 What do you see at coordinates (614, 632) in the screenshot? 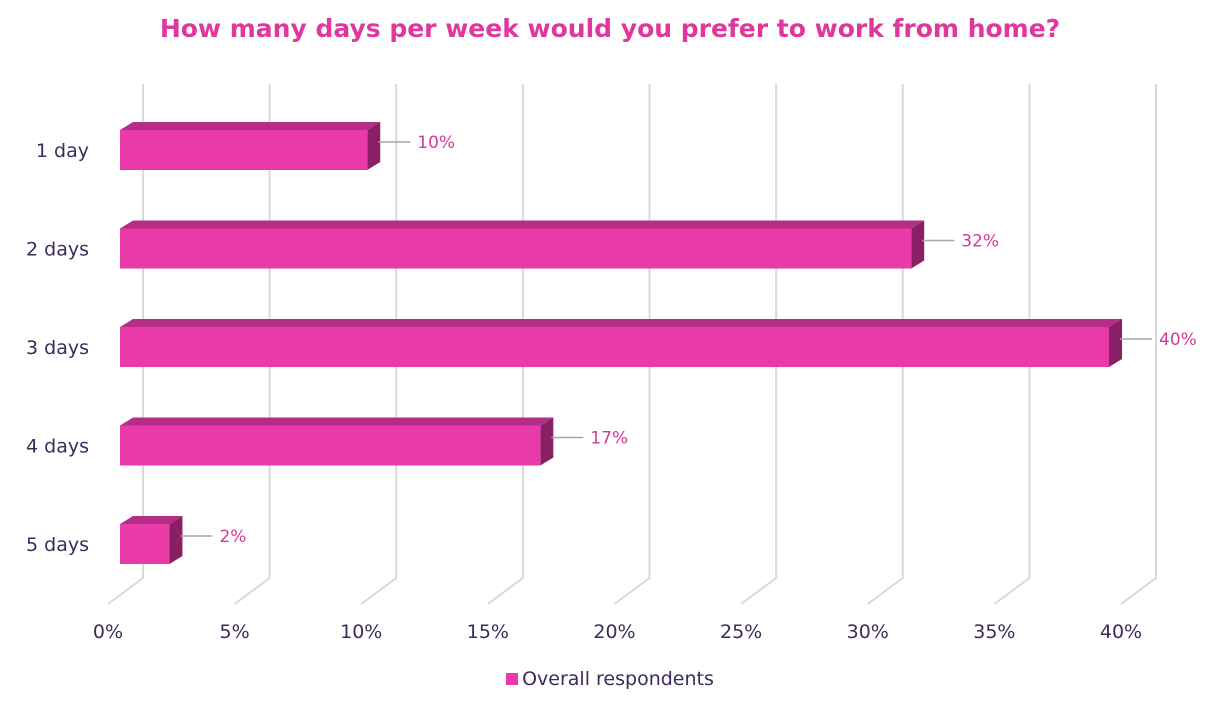
I see `x-tick-label: 20%` at bounding box center [614, 632].